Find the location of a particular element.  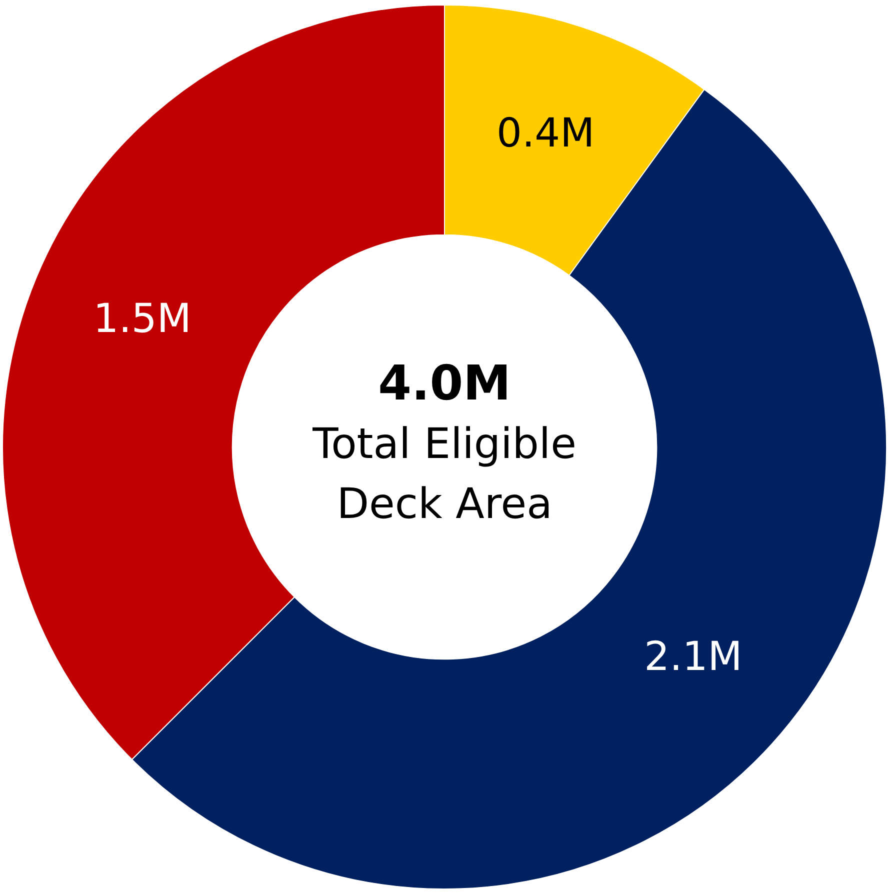

text: Total Eligible Deck Area is located at coordinates (444, 473).